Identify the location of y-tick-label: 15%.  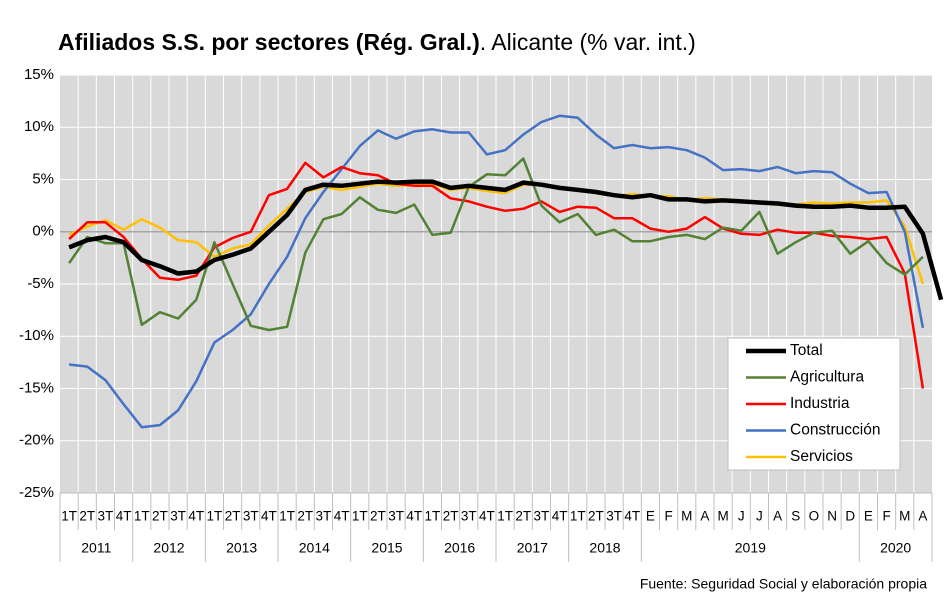
(39, 74).